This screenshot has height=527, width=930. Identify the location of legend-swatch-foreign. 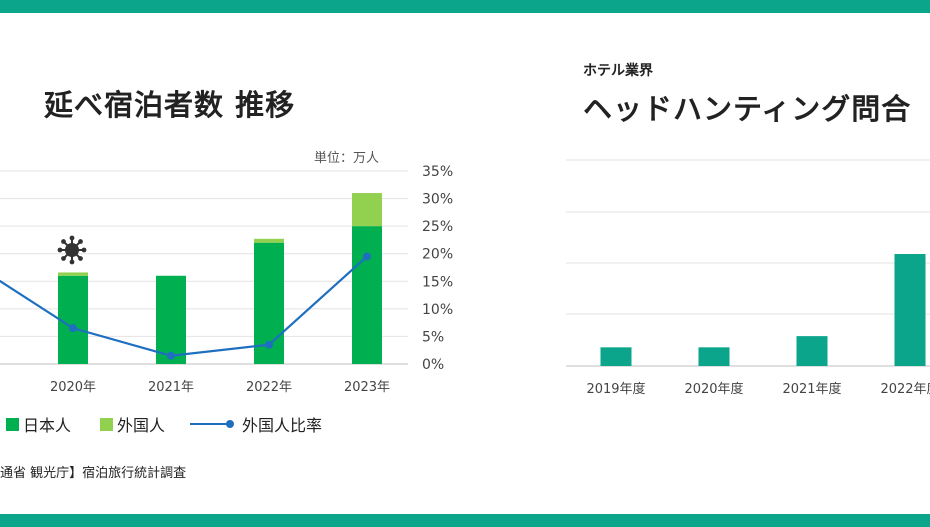
(106, 424).